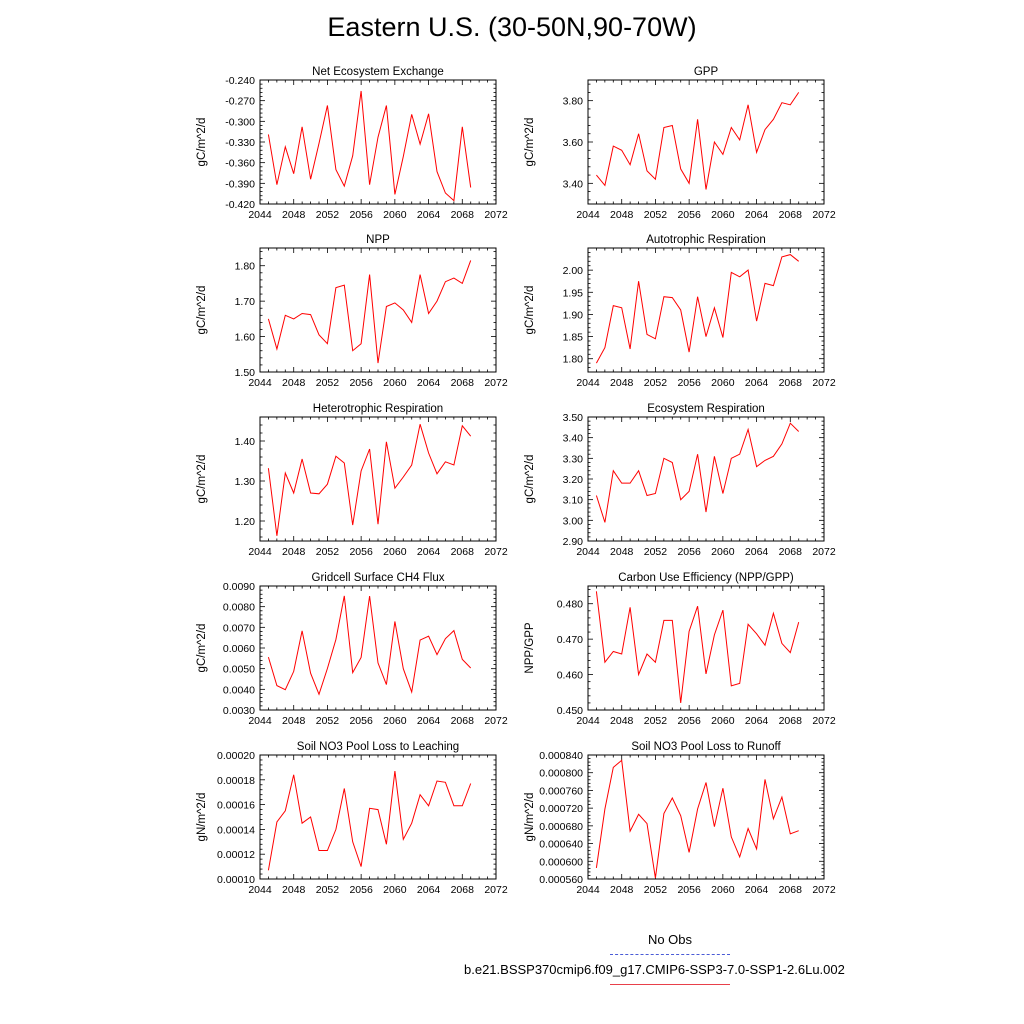 The width and height of the screenshot is (1024, 1024). What do you see at coordinates (378, 409) in the screenshot?
I see `chart-title: Heterotrophic Respiration` at bounding box center [378, 409].